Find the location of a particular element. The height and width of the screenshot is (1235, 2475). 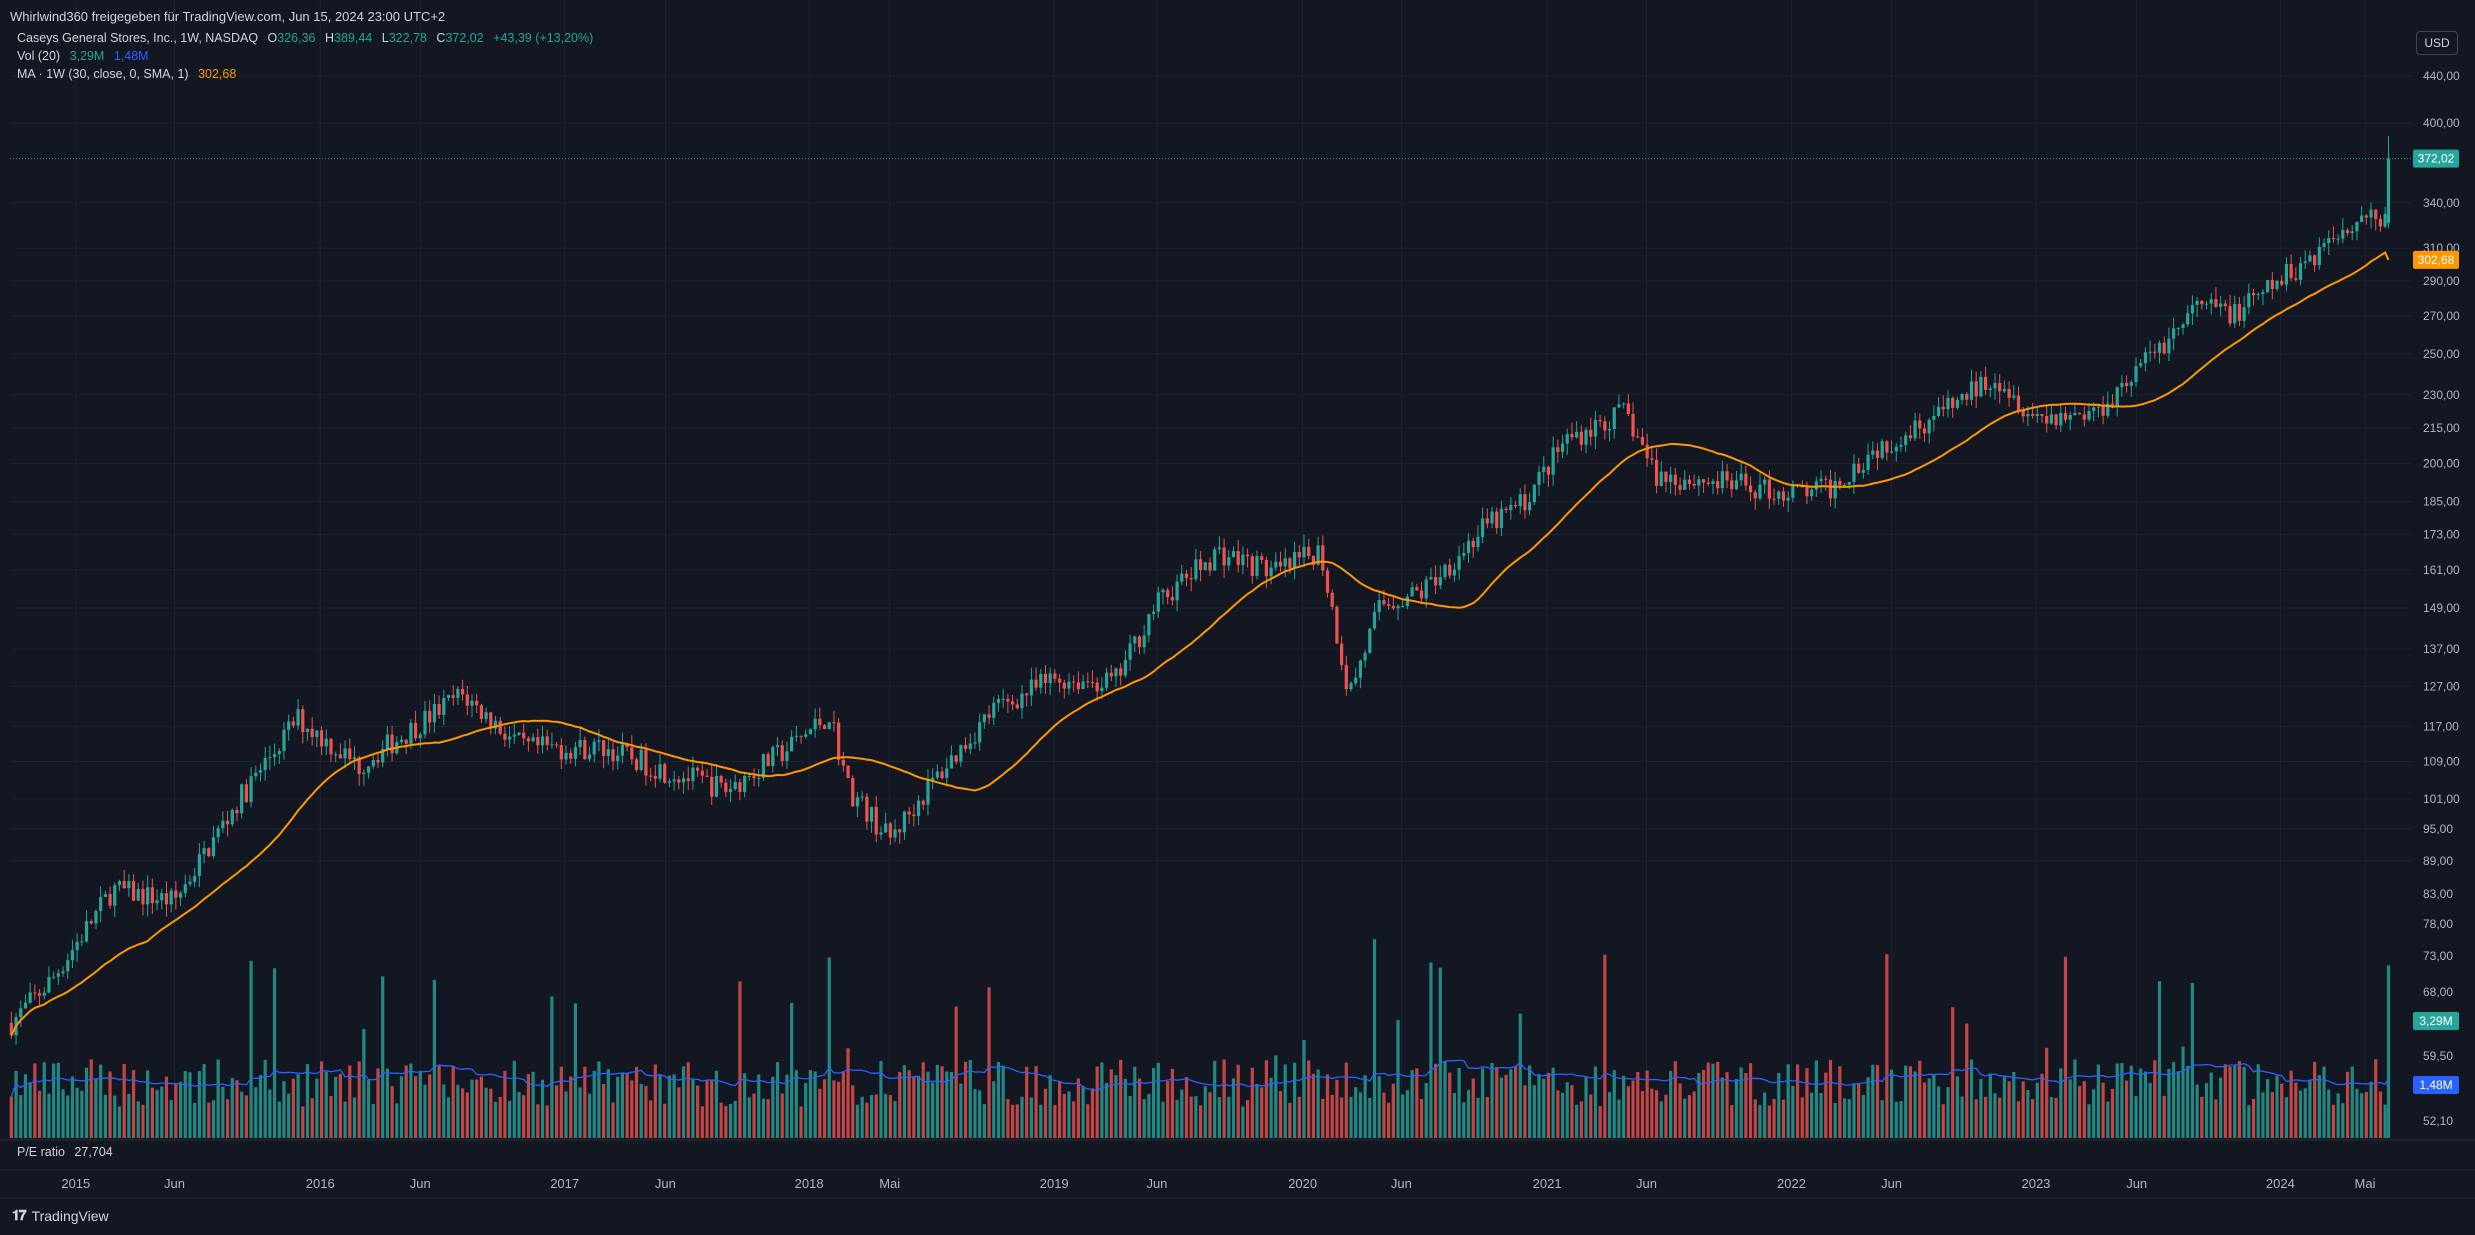

pe-ratio-legend: P/E ratio 27,704 is located at coordinates (65, 1152).